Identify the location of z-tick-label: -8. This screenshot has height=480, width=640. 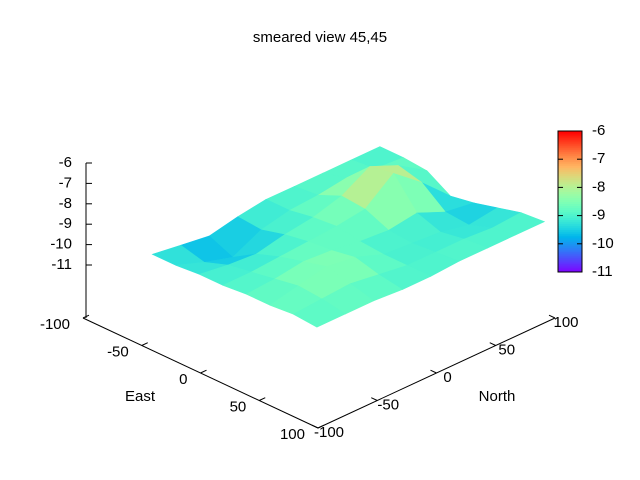
(65, 203).